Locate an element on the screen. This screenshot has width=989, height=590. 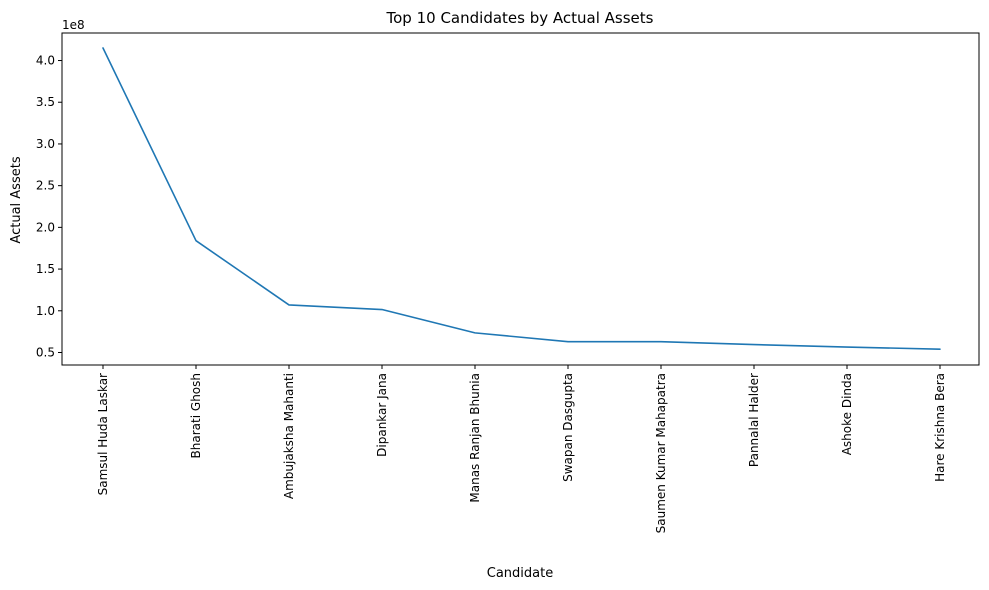
x-tick-label: Saumen Kumar Mahapatra is located at coordinates (661, 453).